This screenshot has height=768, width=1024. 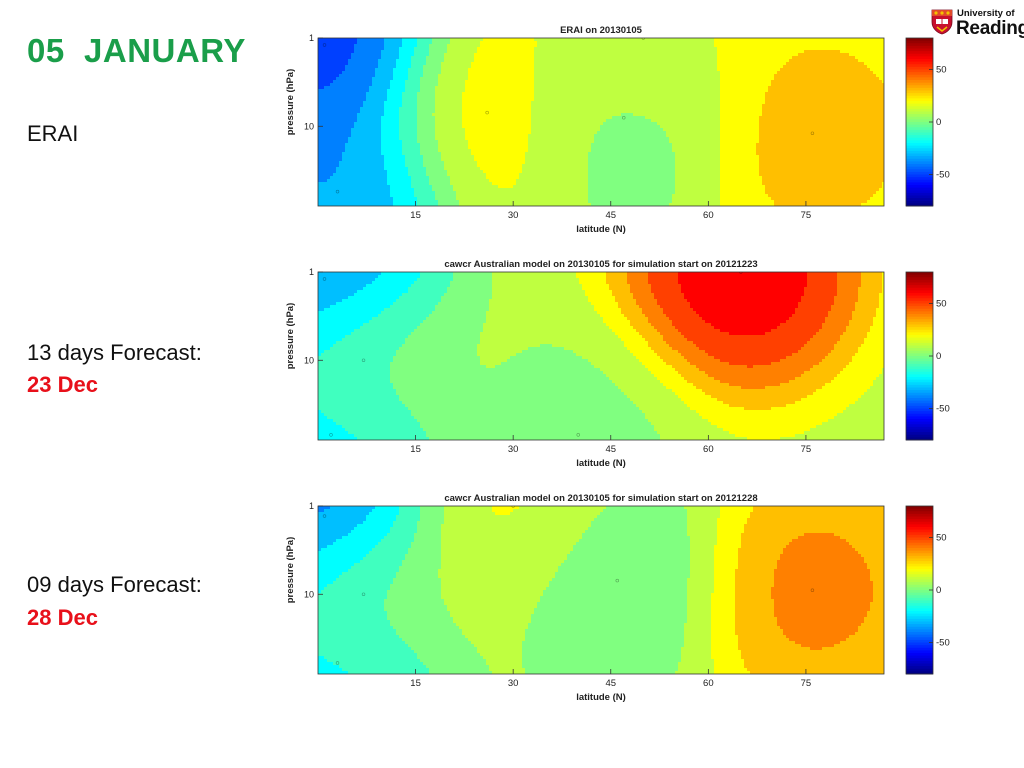 I want to click on logo-line-university: University of, so click(x=986, y=13).